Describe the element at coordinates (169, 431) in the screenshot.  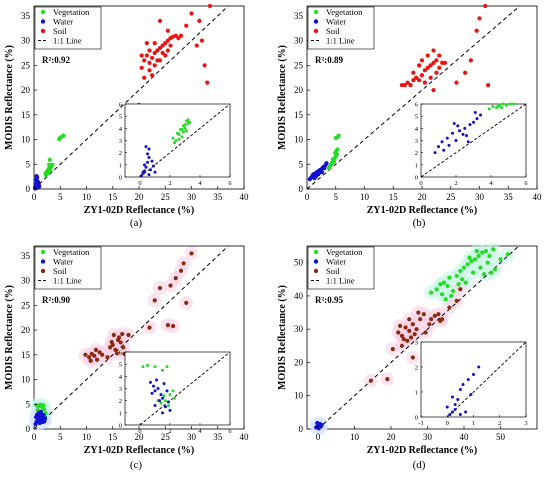
I see `inset-x-tick-label: 2` at that location.